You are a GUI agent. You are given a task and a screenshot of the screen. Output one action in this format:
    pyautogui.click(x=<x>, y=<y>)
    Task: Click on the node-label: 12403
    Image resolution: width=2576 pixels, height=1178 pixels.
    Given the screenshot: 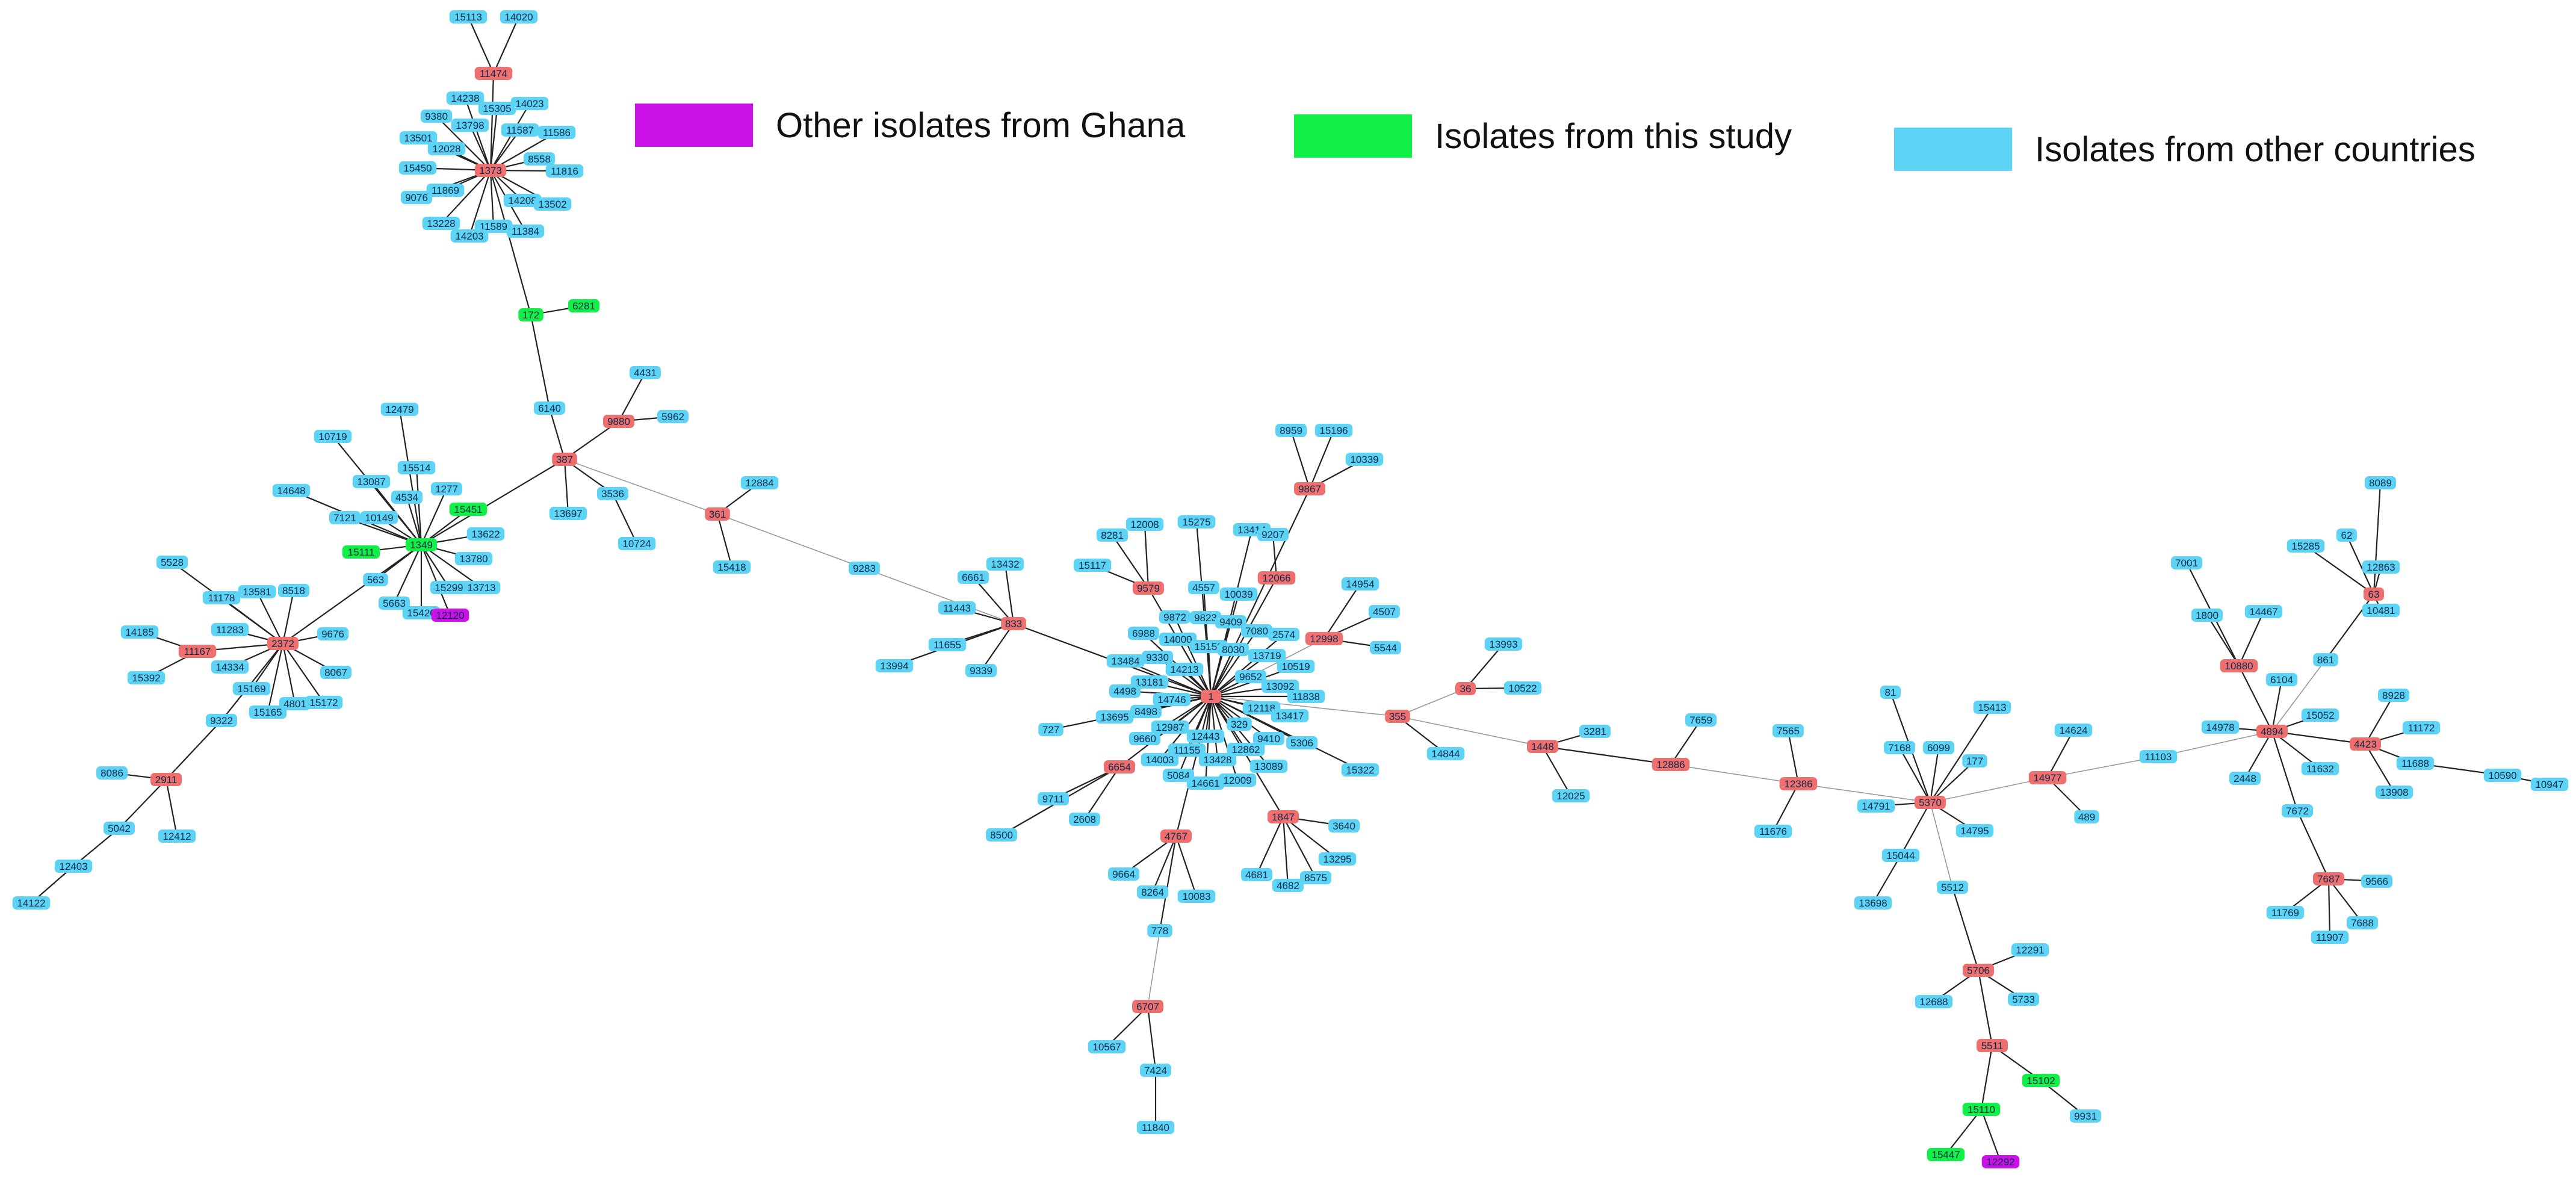 What is the action you would take?
    pyautogui.click(x=73, y=866)
    